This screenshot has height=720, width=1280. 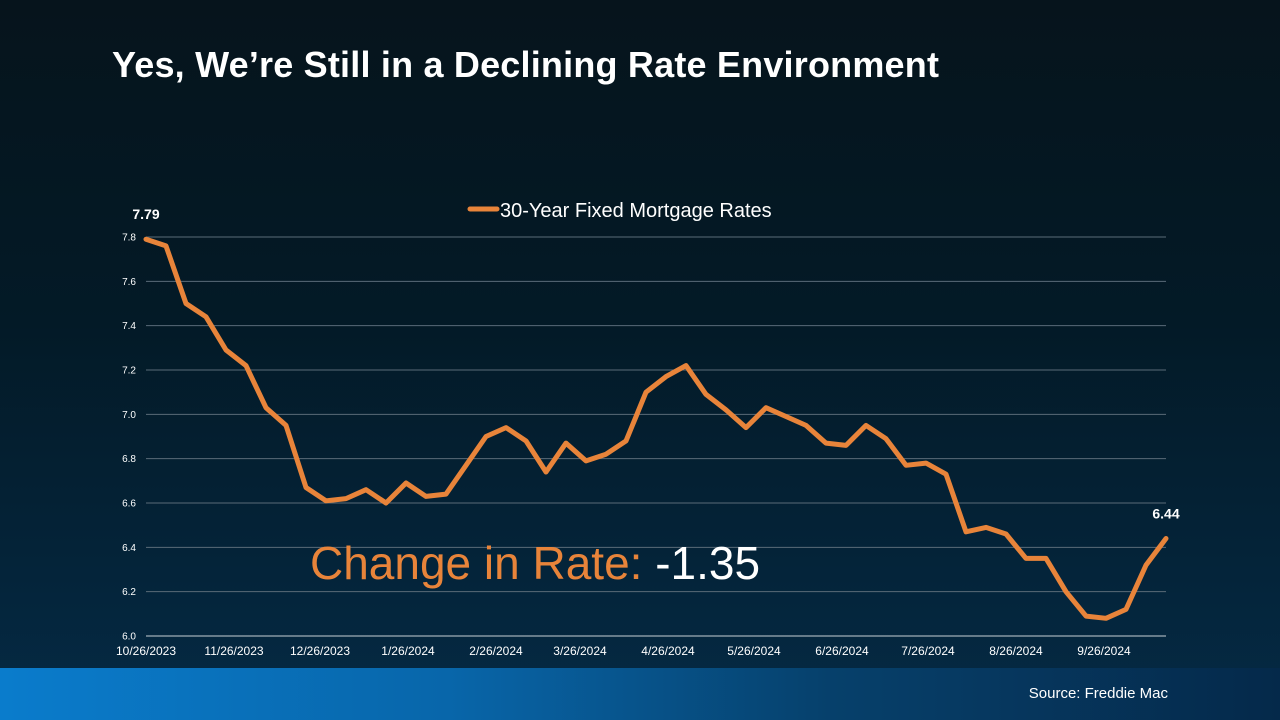 What do you see at coordinates (129, 238) in the screenshot?
I see `y-tick-label: 7.8` at bounding box center [129, 238].